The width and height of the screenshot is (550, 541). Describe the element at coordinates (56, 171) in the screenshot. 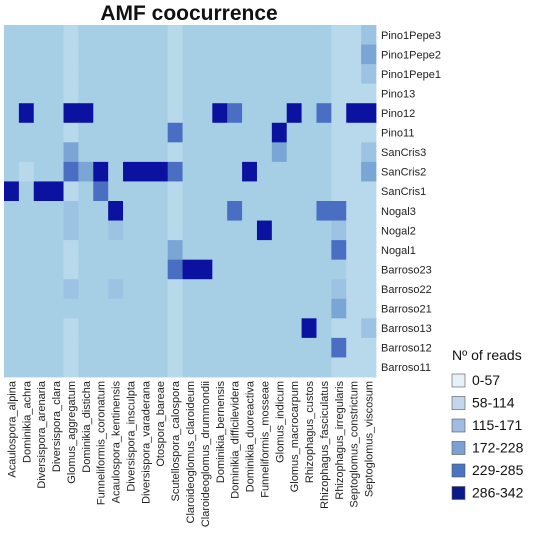

I see `heatmap-cell-SanCris2-Diversispora_clara` at that location.